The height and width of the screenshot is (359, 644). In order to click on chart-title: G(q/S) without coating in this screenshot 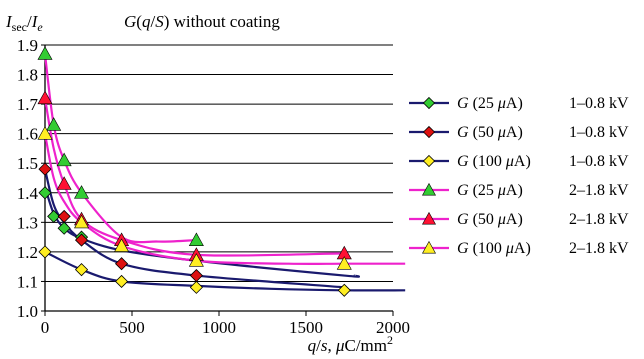, I will do `click(202, 21)`.